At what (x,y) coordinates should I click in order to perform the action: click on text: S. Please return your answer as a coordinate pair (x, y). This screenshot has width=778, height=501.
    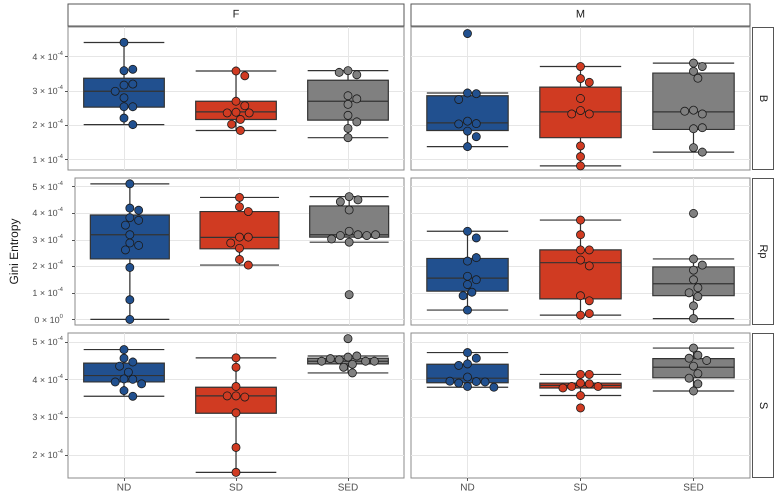
    Looking at the image, I should click on (763, 406).